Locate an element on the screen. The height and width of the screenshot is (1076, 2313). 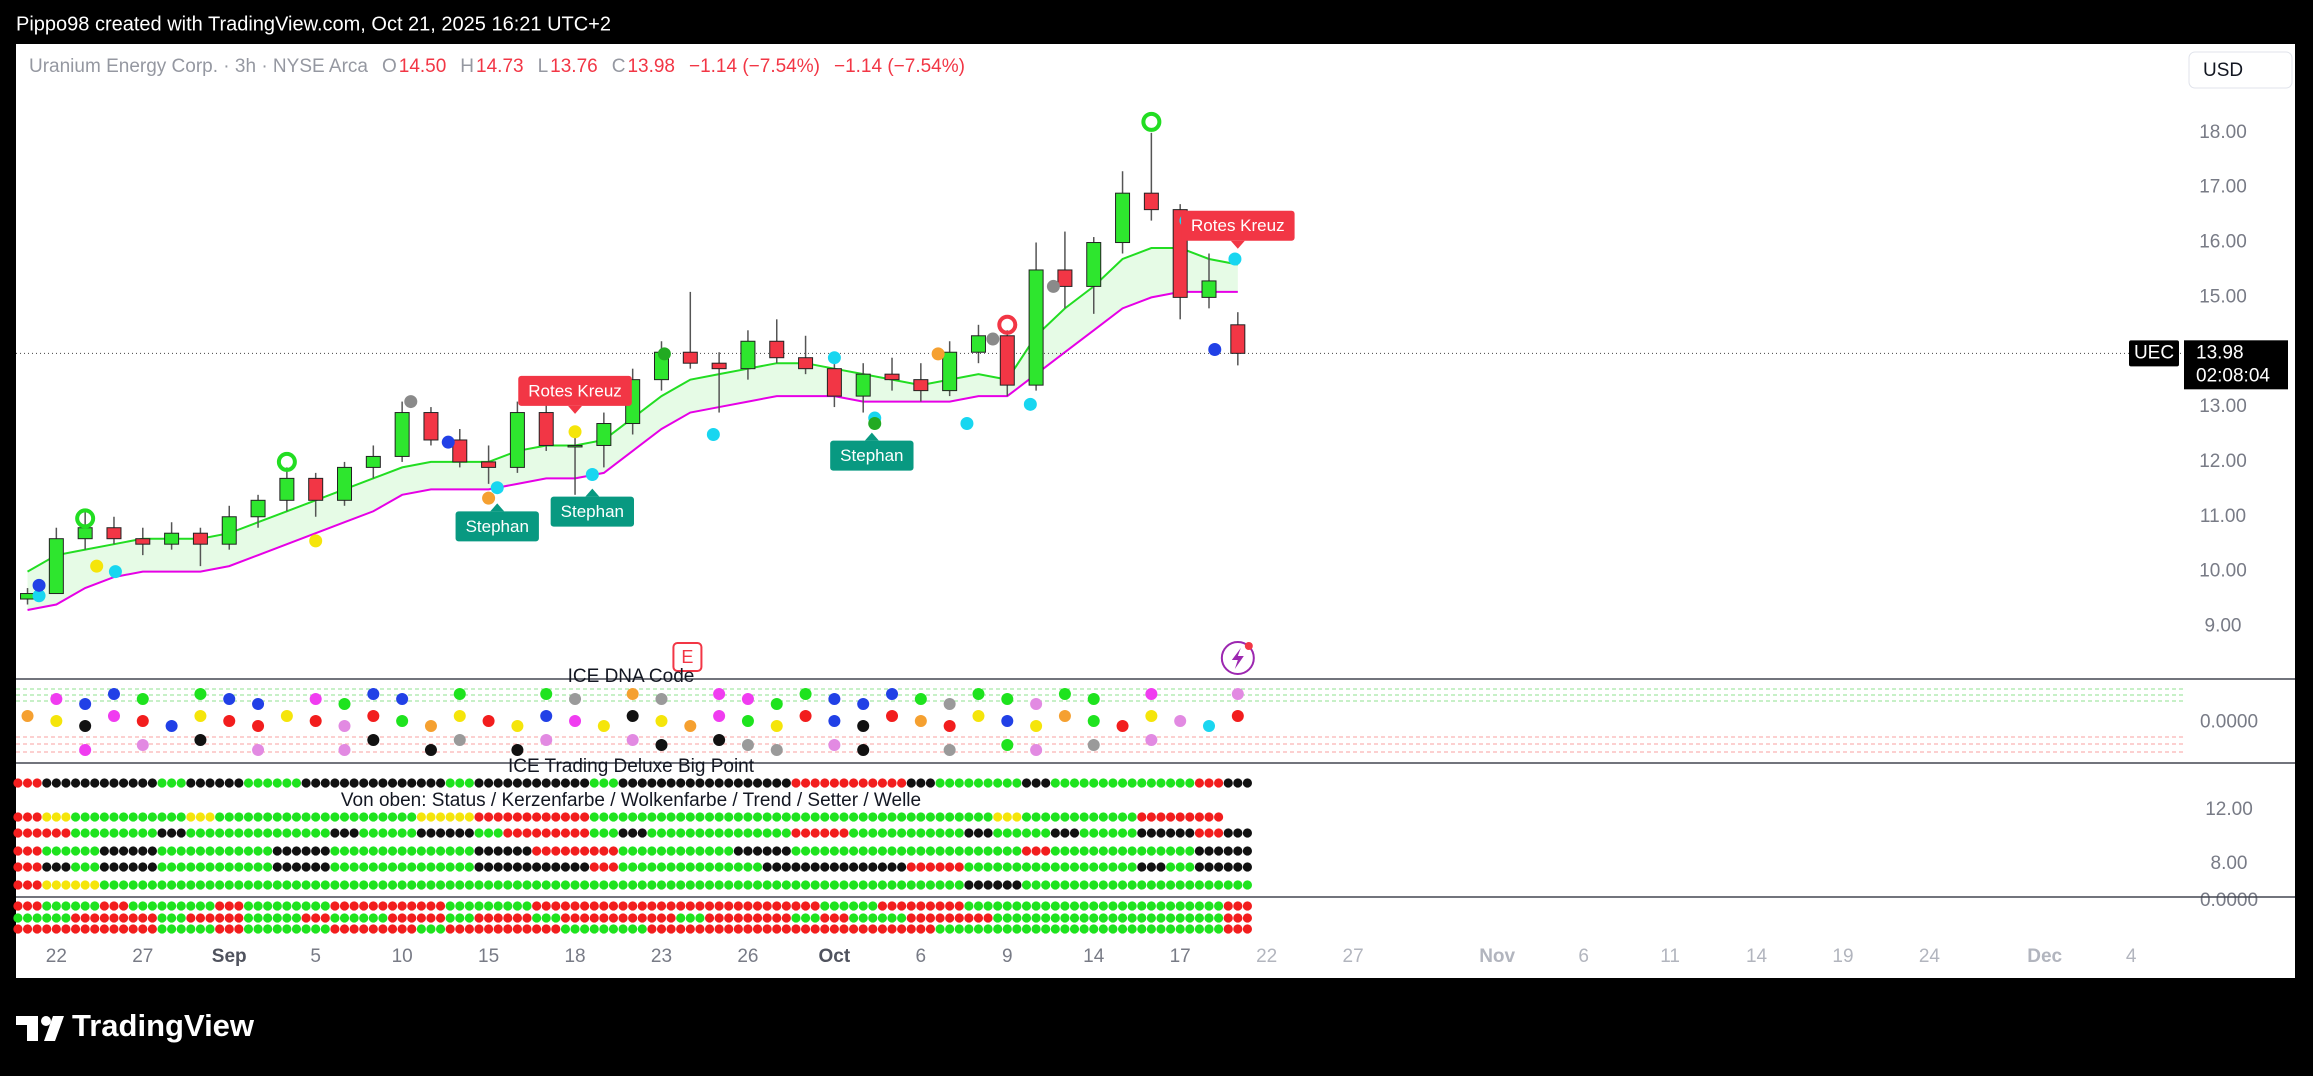
currency-button is located at coordinates (2240, 70).